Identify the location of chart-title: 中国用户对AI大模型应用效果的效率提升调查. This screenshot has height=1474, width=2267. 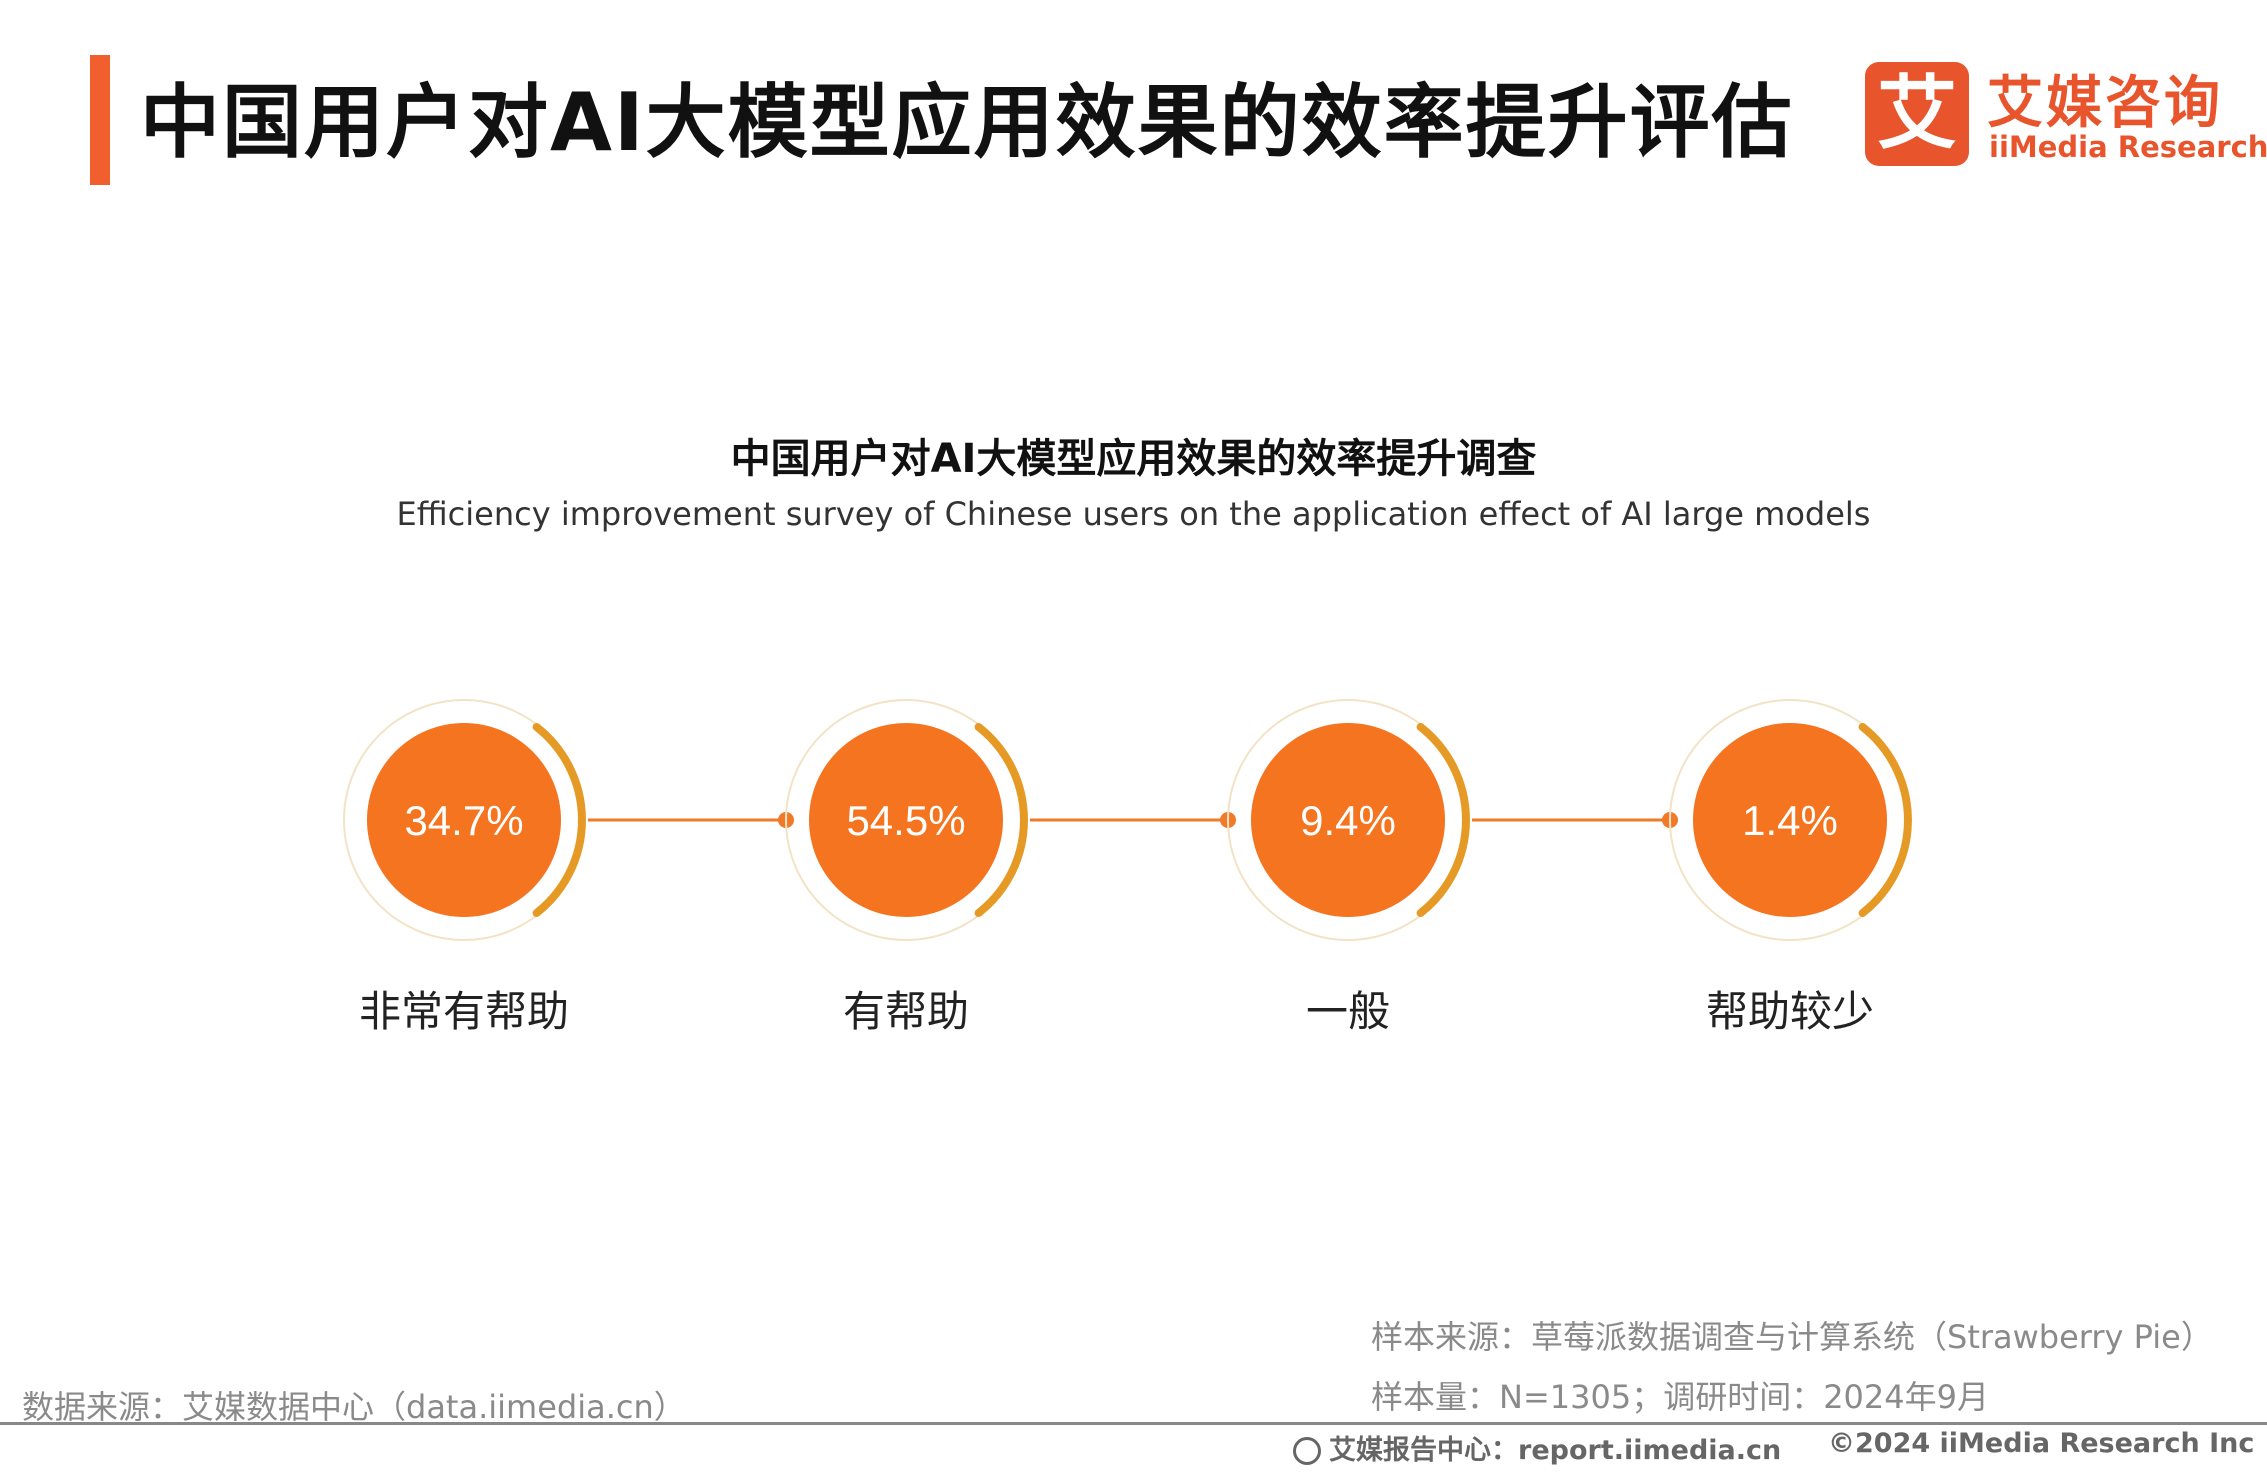
(1133, 459).